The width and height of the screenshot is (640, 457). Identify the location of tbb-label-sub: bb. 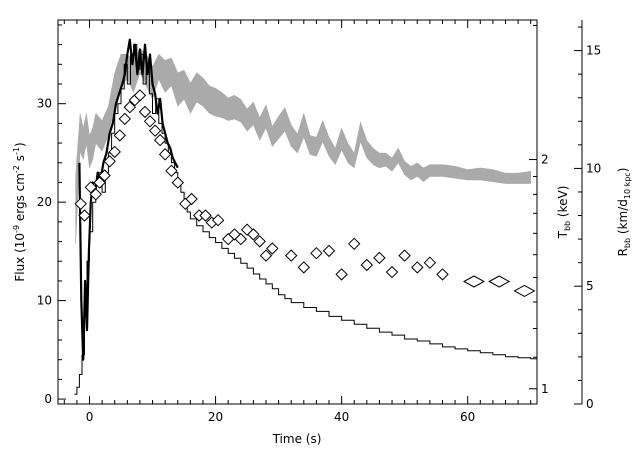
(567, 226).